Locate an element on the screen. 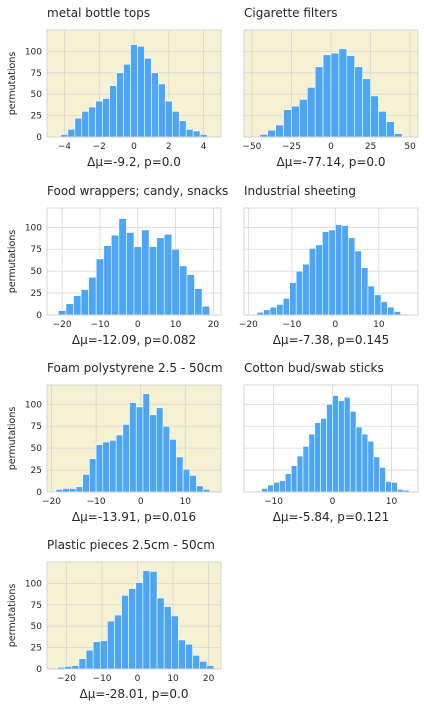  x-tick-label: 20 is located at coordinates (214, 325).